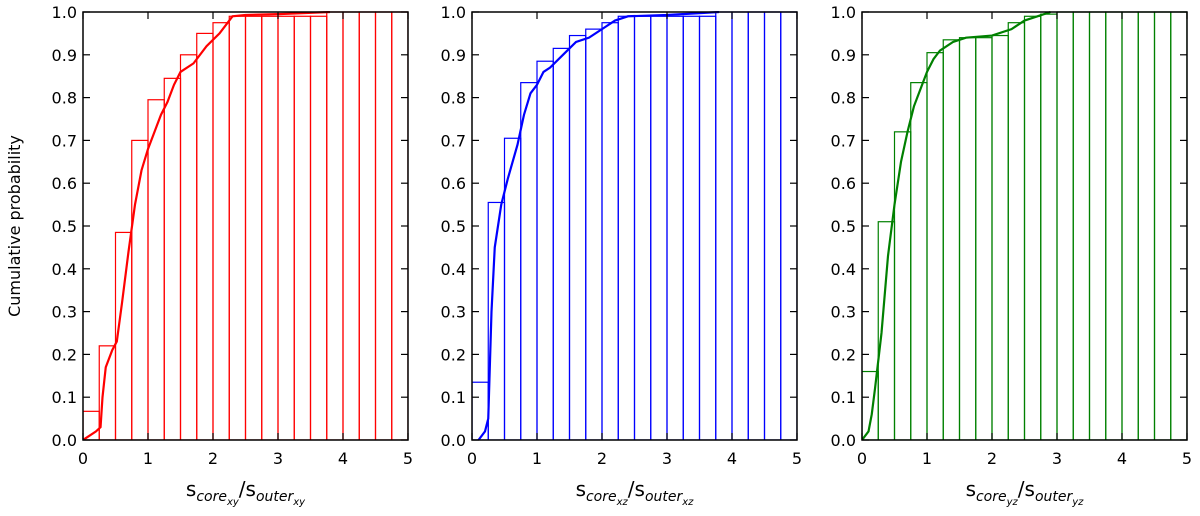 This screenshot has height=516, width=1200. I want to click on cdf-line, so click(956, 225).